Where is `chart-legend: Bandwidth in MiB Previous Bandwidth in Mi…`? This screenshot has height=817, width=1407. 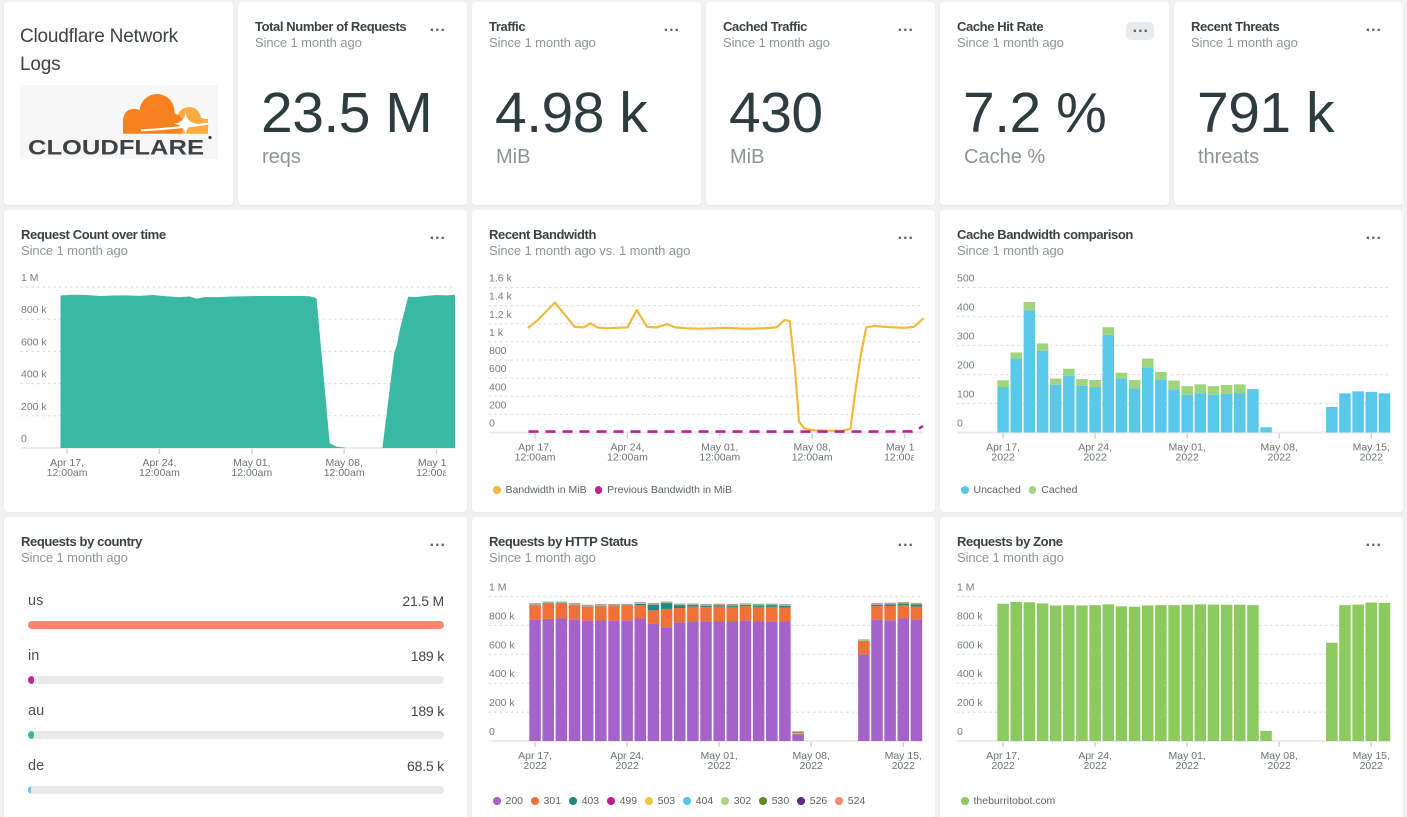 chart-legend: Bandwidth in MiB Previous Bandwidth in Mi… is located at coordinates (710, 490).